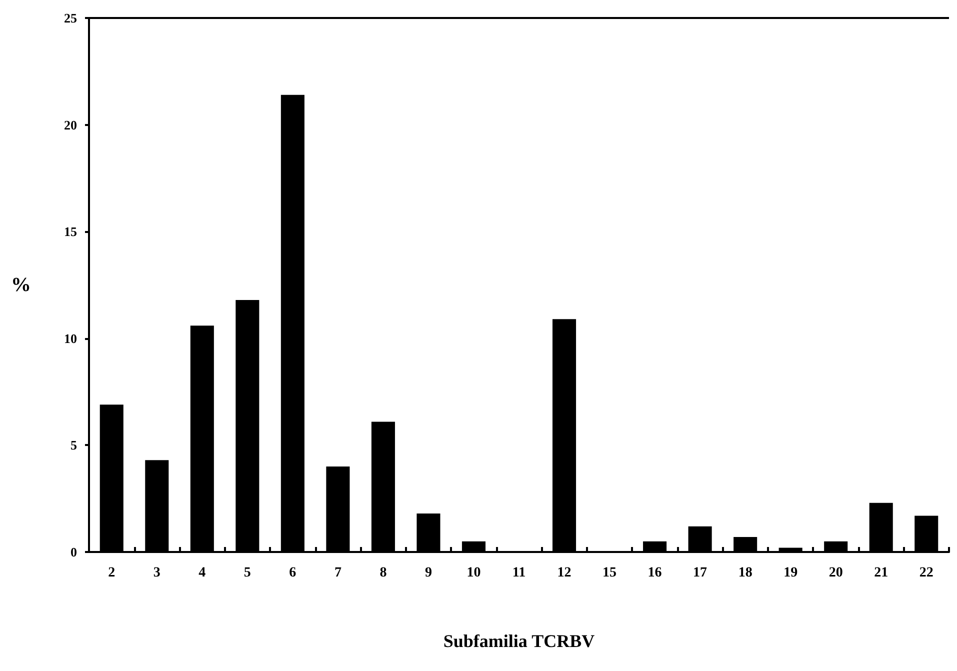 Image resolution: width=957 pixels, height=671 pixels. Describe the element at coordinates (428, 573) in the screenshot. I see `x-tick-label: 9` at that location.